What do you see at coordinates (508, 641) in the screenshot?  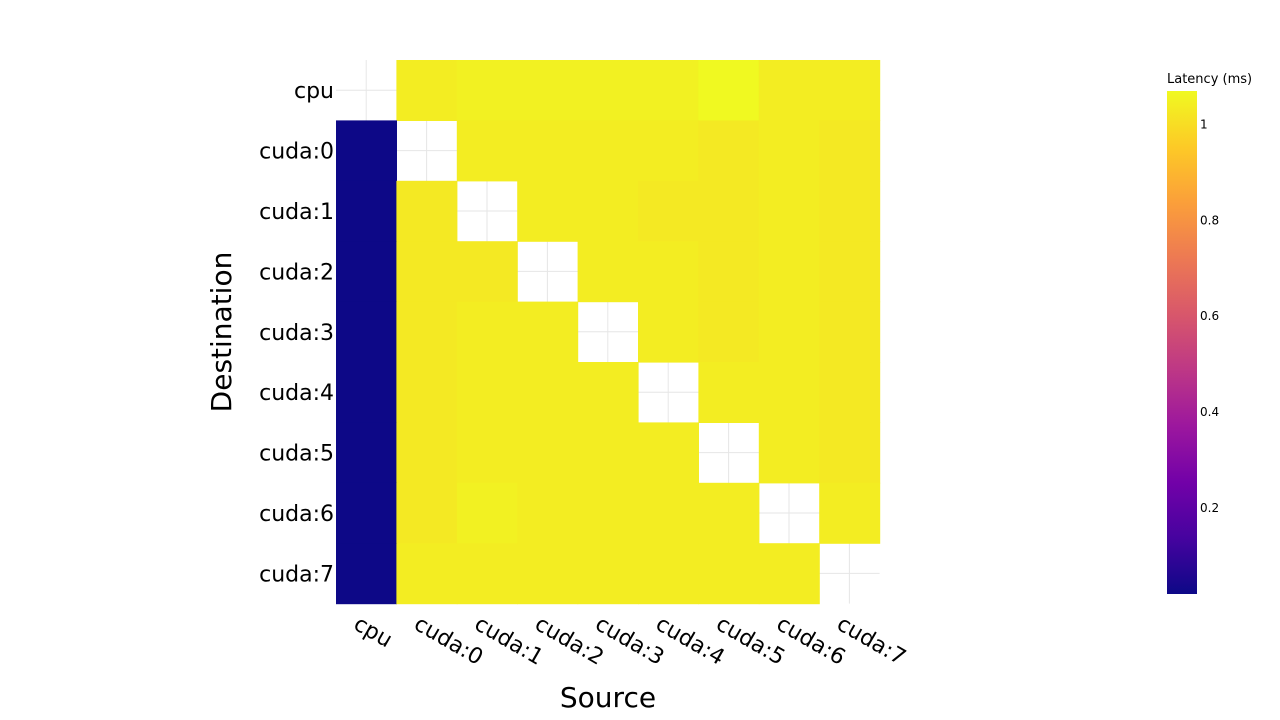 I see `x-tick-label: cuda:1` at bounding box center [508, 641].